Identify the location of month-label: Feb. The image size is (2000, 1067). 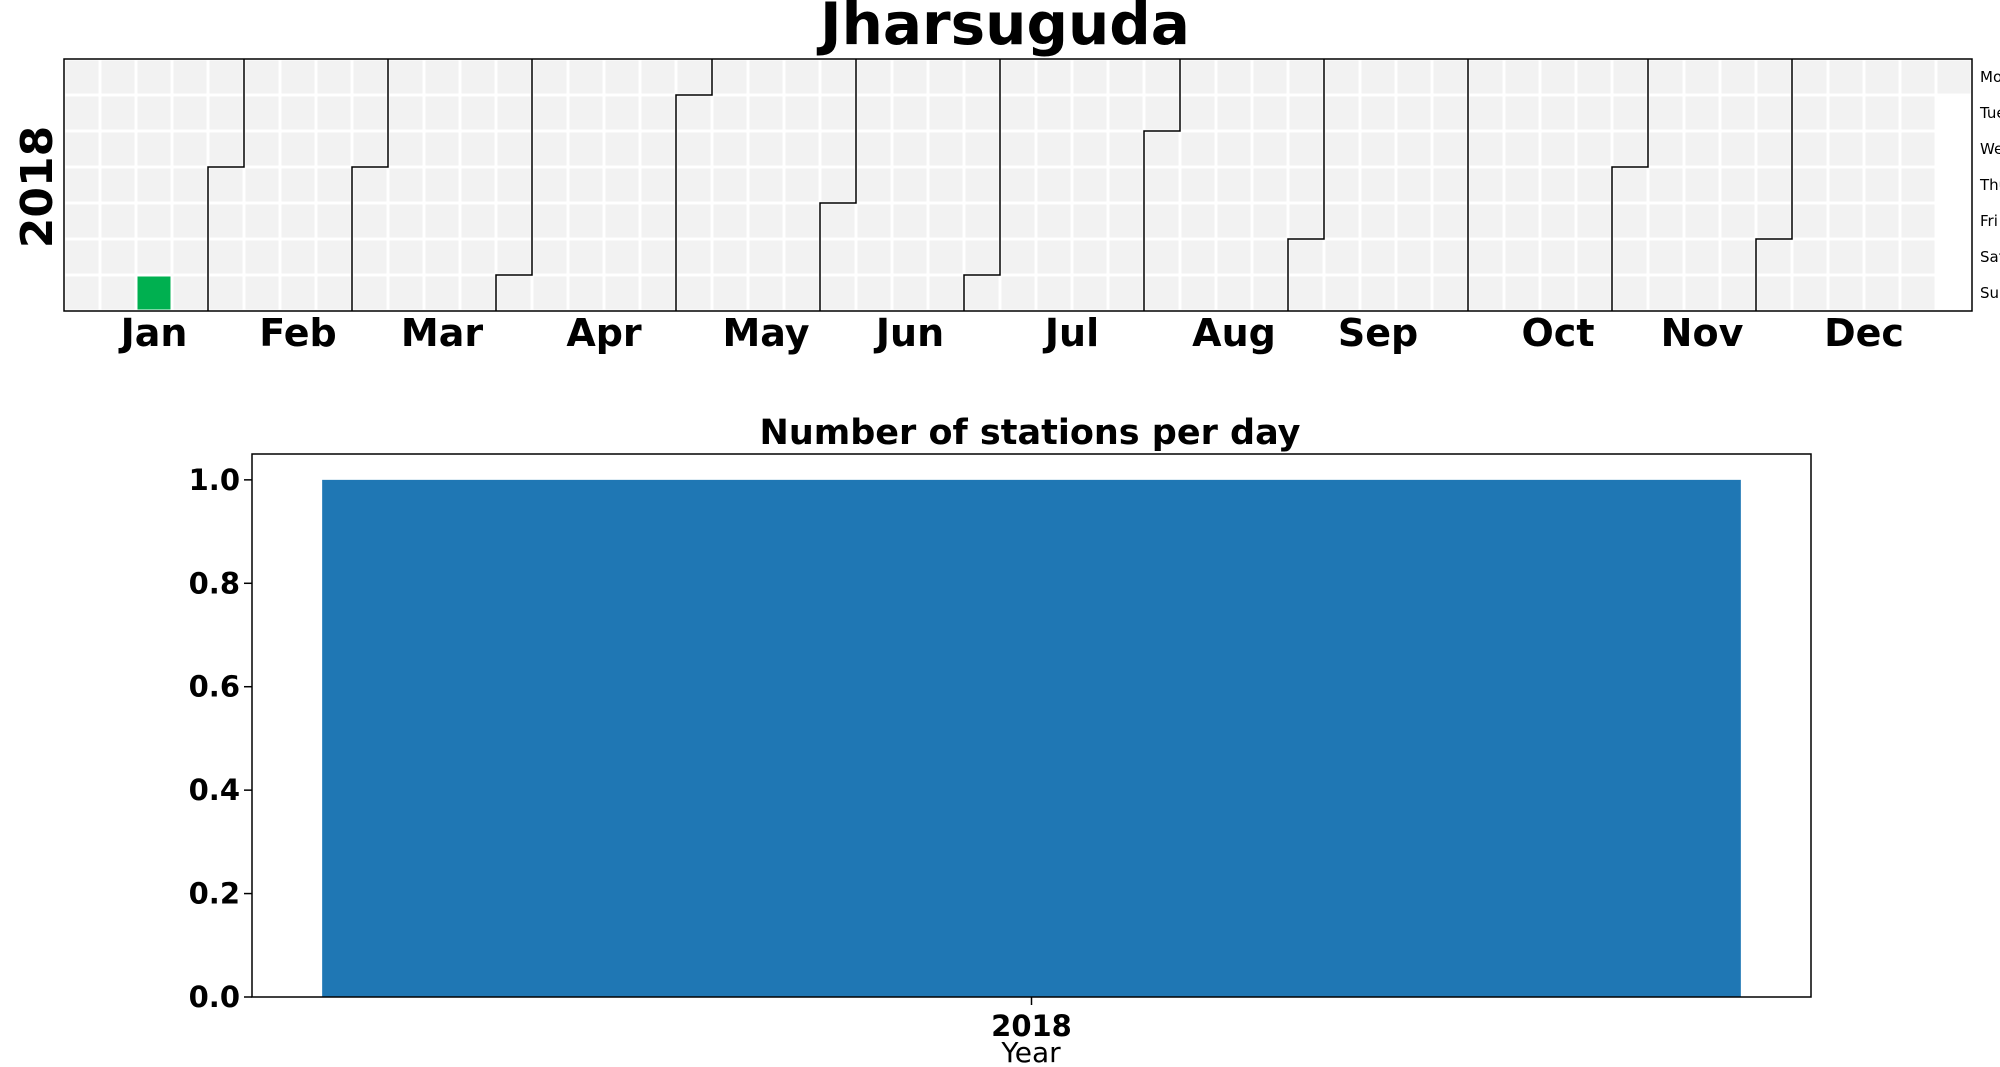
(297, 333).